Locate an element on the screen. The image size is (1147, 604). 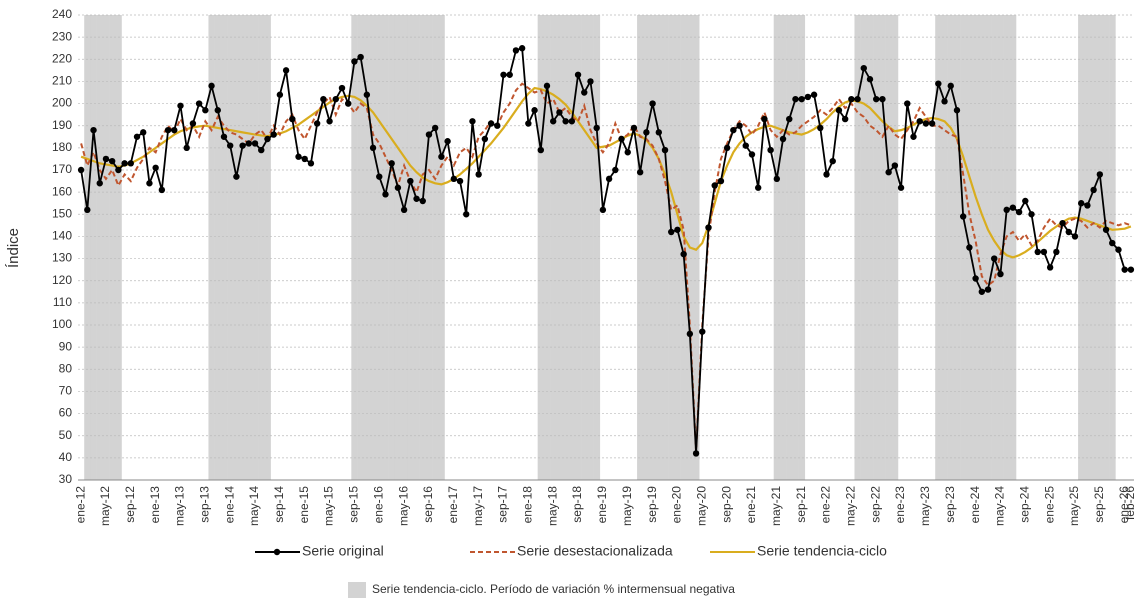
x-tick-label: ene-17 is located at coordinates (453, 505).